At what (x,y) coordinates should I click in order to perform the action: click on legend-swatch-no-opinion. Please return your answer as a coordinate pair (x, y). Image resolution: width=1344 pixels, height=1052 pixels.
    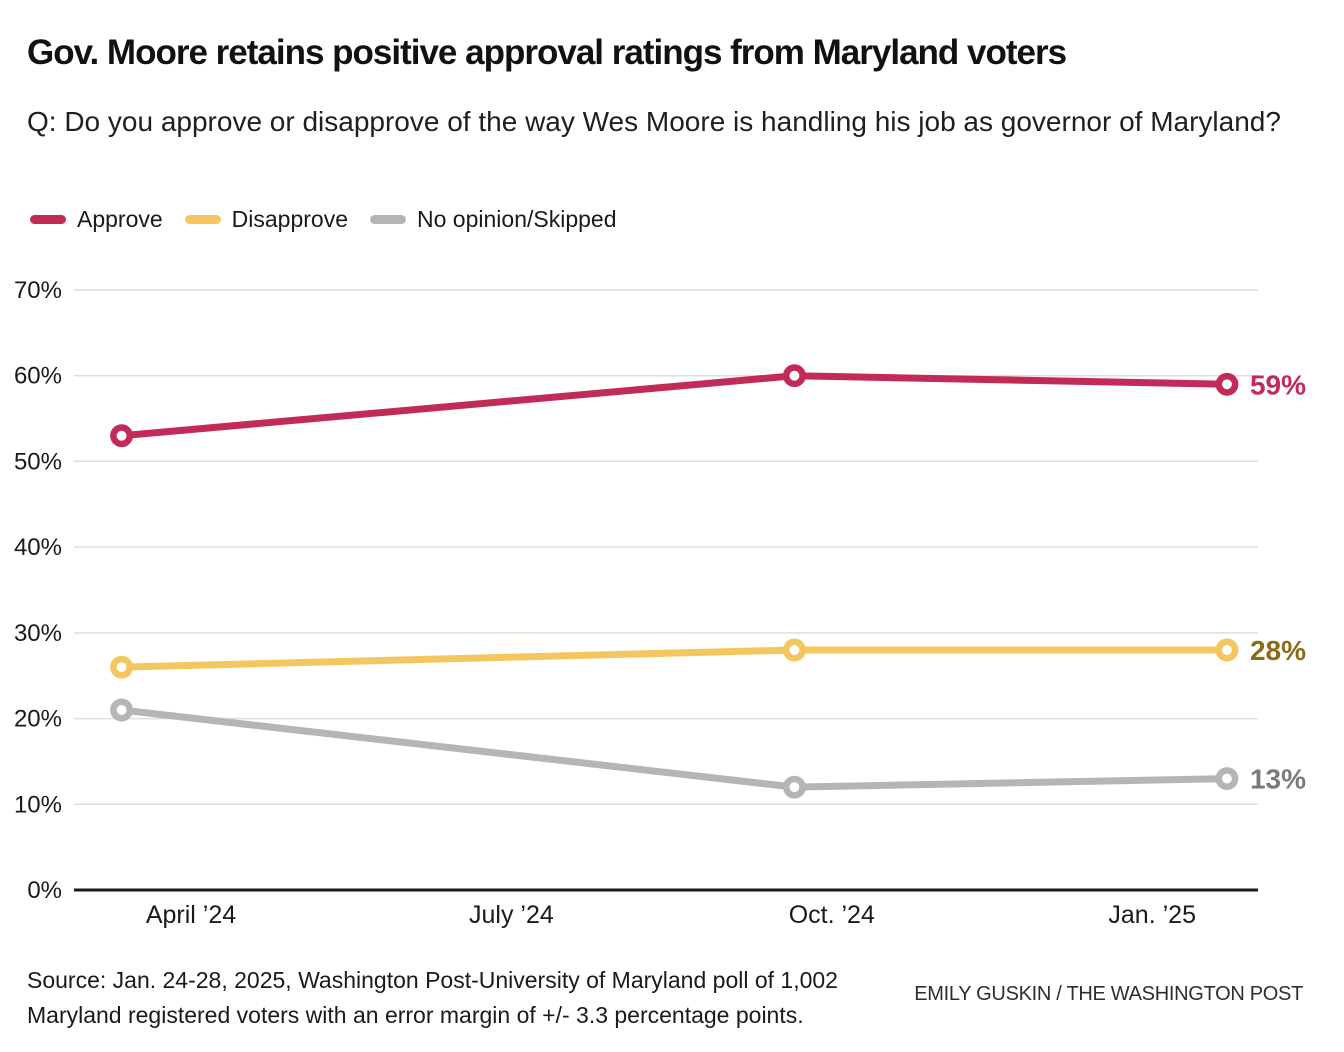
    Looking at the image, I should click on (388, 219).